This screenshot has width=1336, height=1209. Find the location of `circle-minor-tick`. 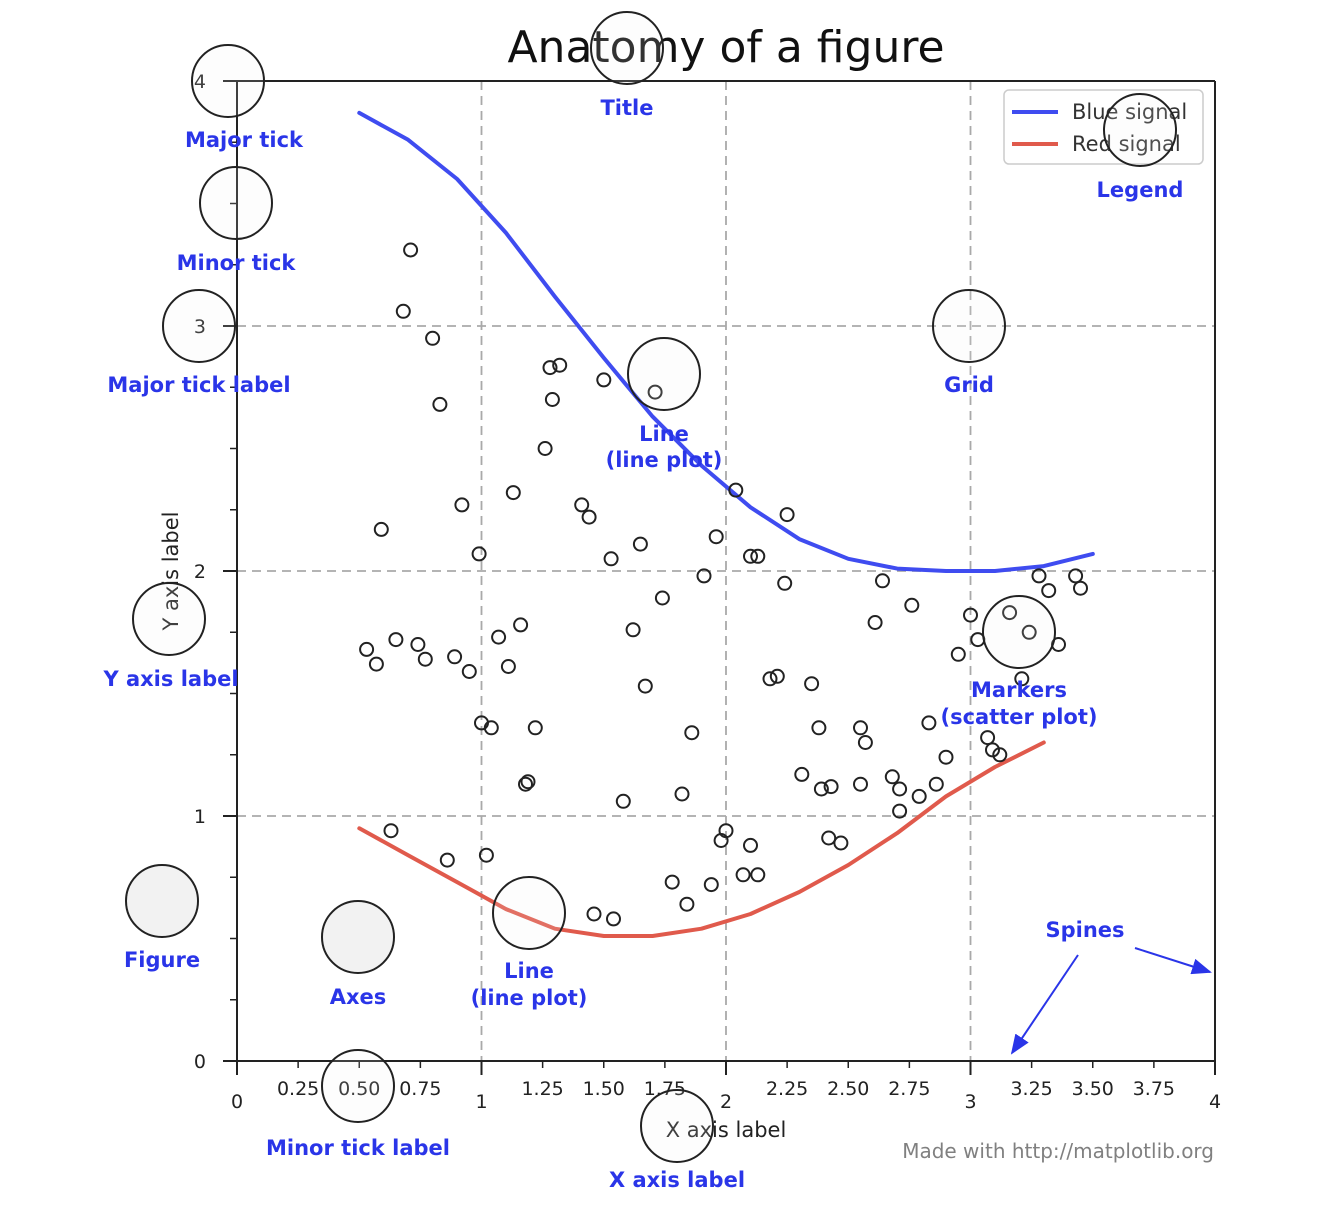

circle-minor-tick is located at coordinates (236, 203).